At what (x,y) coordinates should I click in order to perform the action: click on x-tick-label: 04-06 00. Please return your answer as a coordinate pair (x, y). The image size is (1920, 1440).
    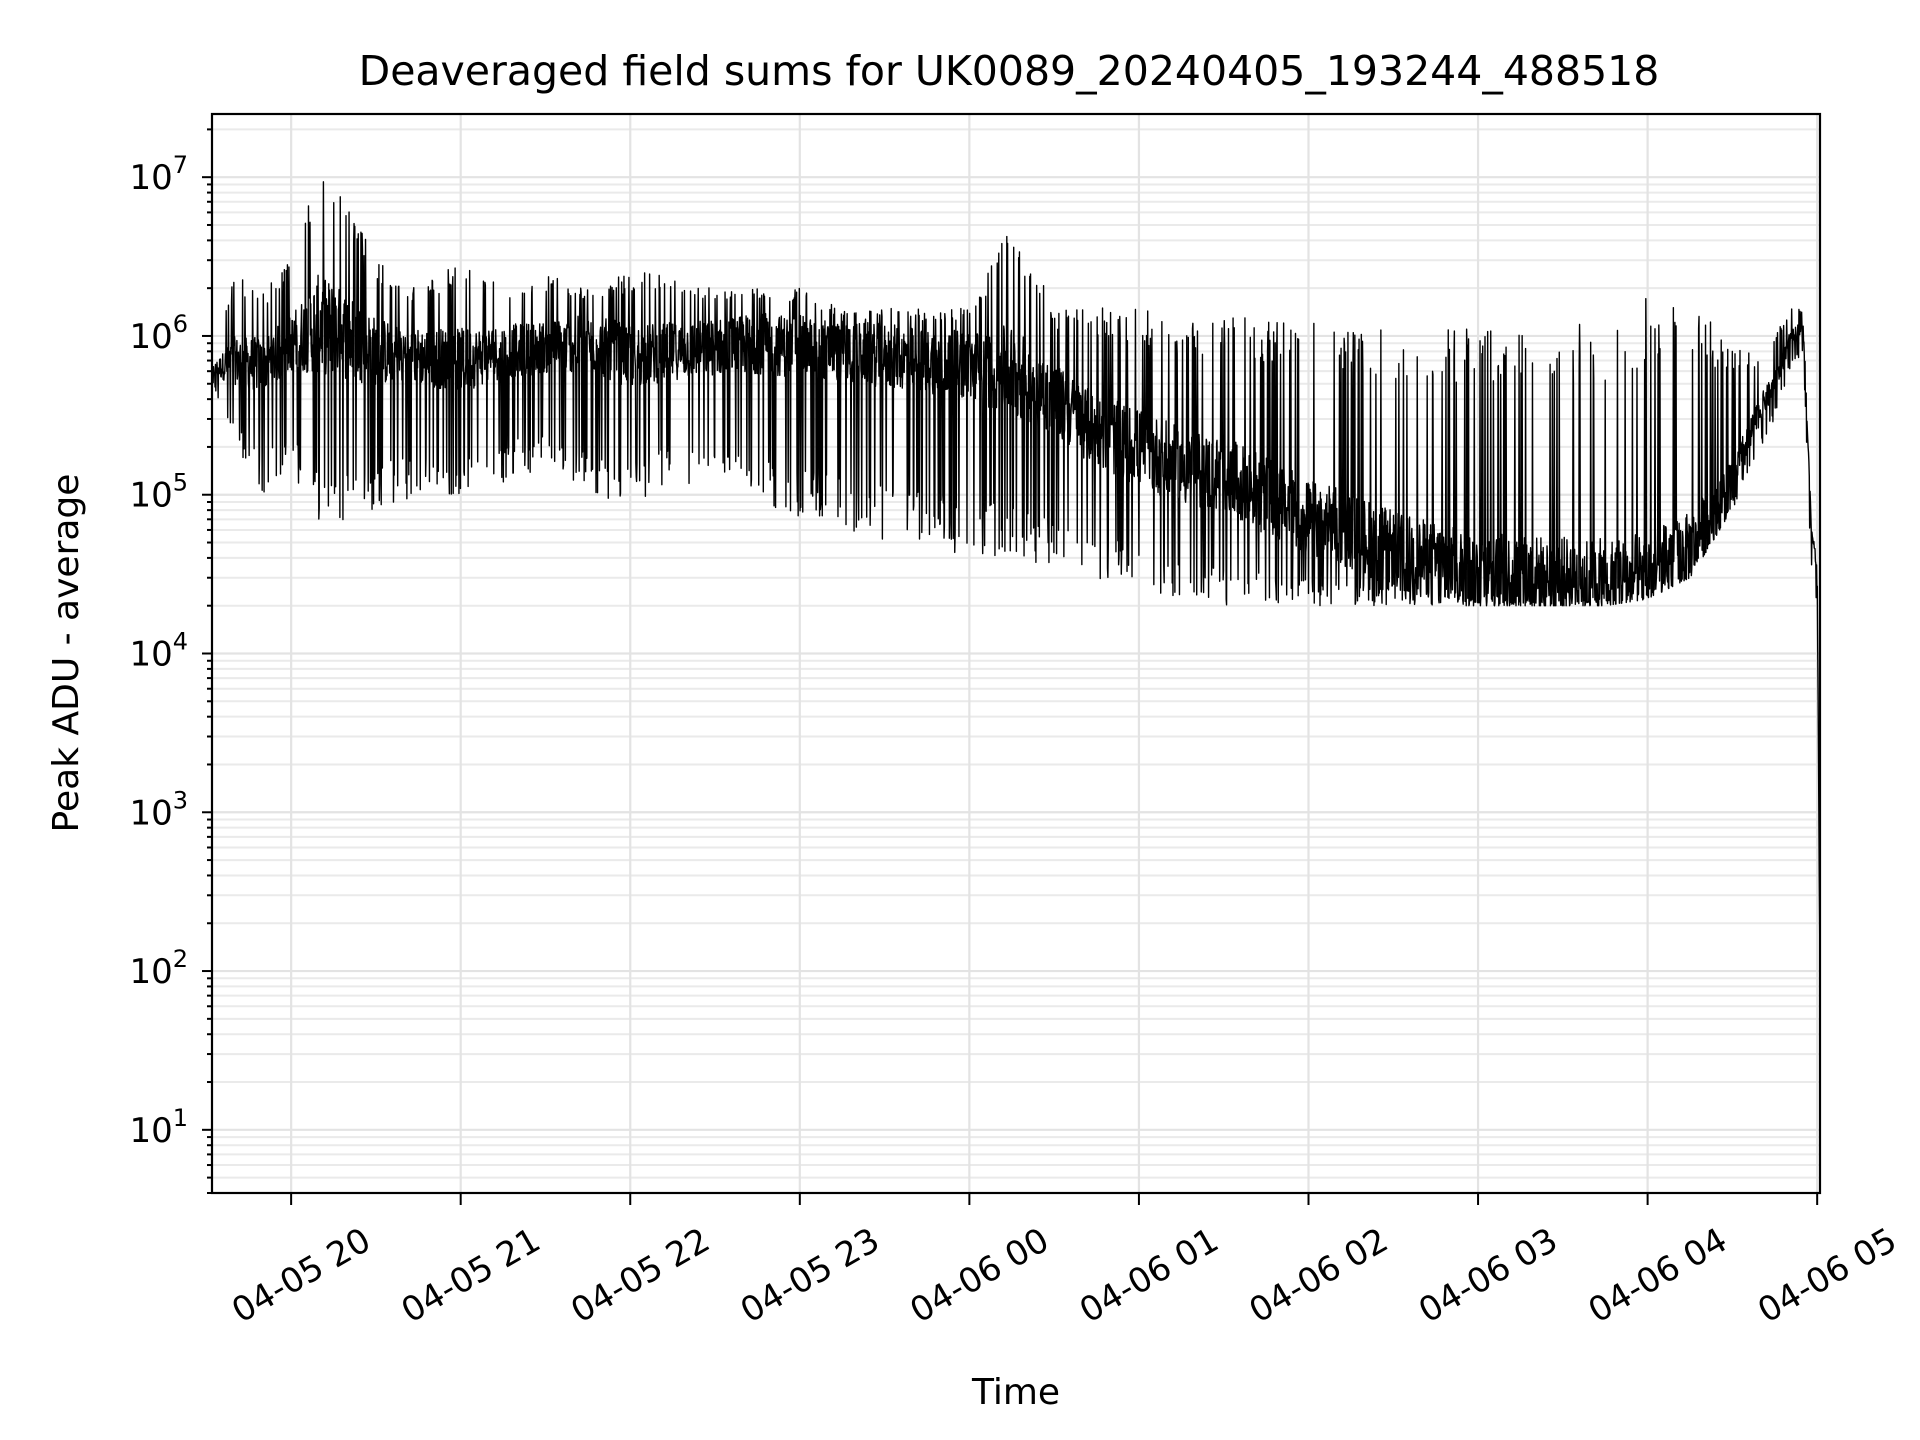
    Looking at the image, I should click on (979, 1275).